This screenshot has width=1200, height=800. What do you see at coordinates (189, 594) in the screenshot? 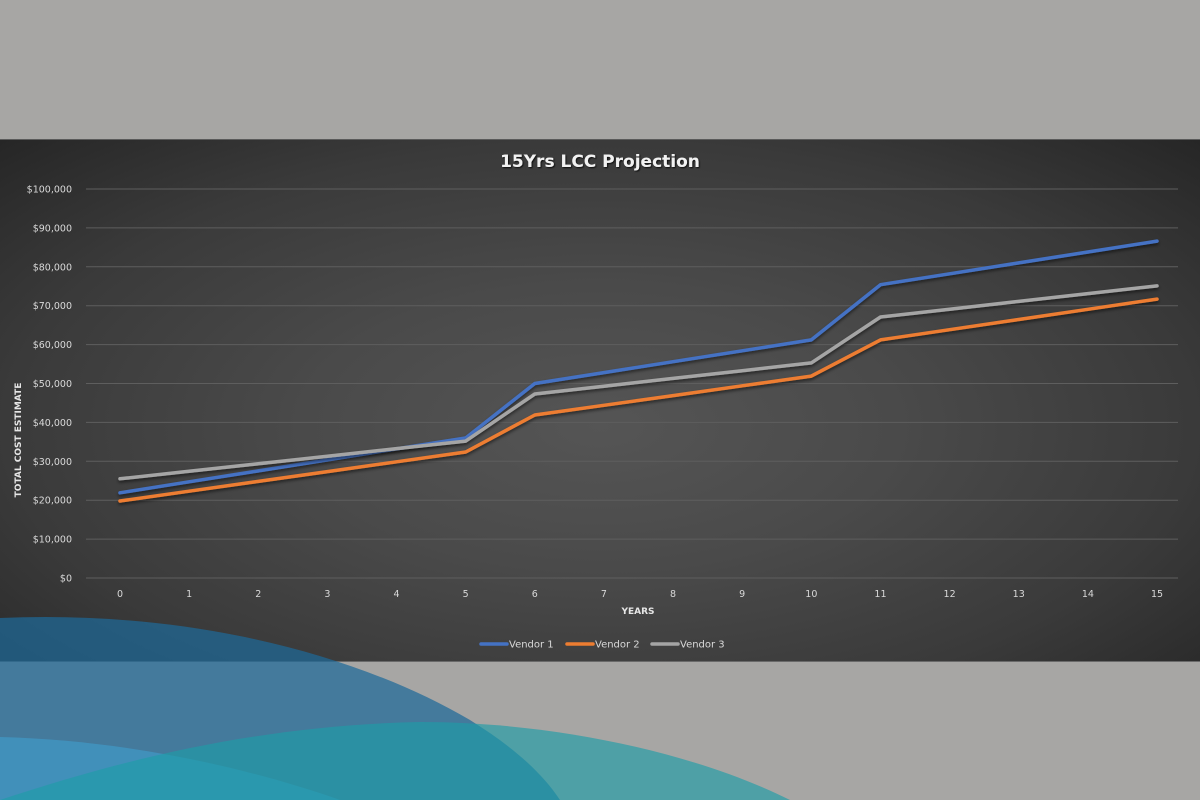
I see `x-tick-label: 1` at bounding box center [189, 594].